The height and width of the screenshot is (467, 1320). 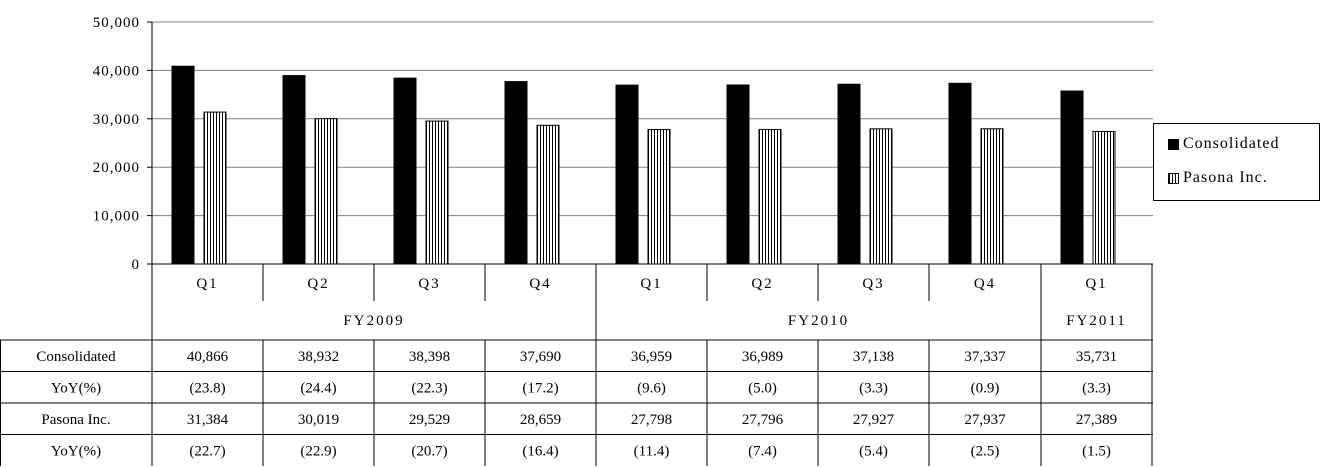 What do you see at coordinates (116, 217) in the screenshot?
I see `y-tick-label: 10,000` at bounding box center [116, 217].